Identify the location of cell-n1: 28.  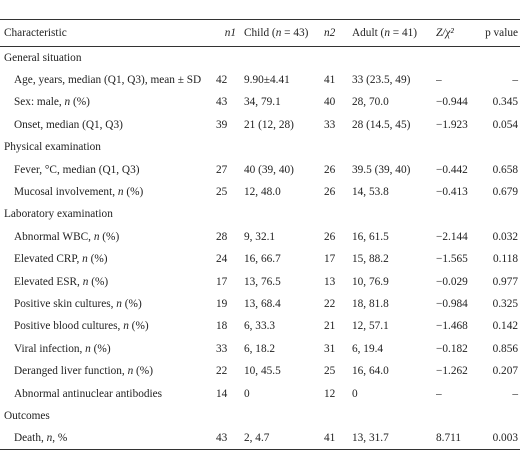
(222, 236).